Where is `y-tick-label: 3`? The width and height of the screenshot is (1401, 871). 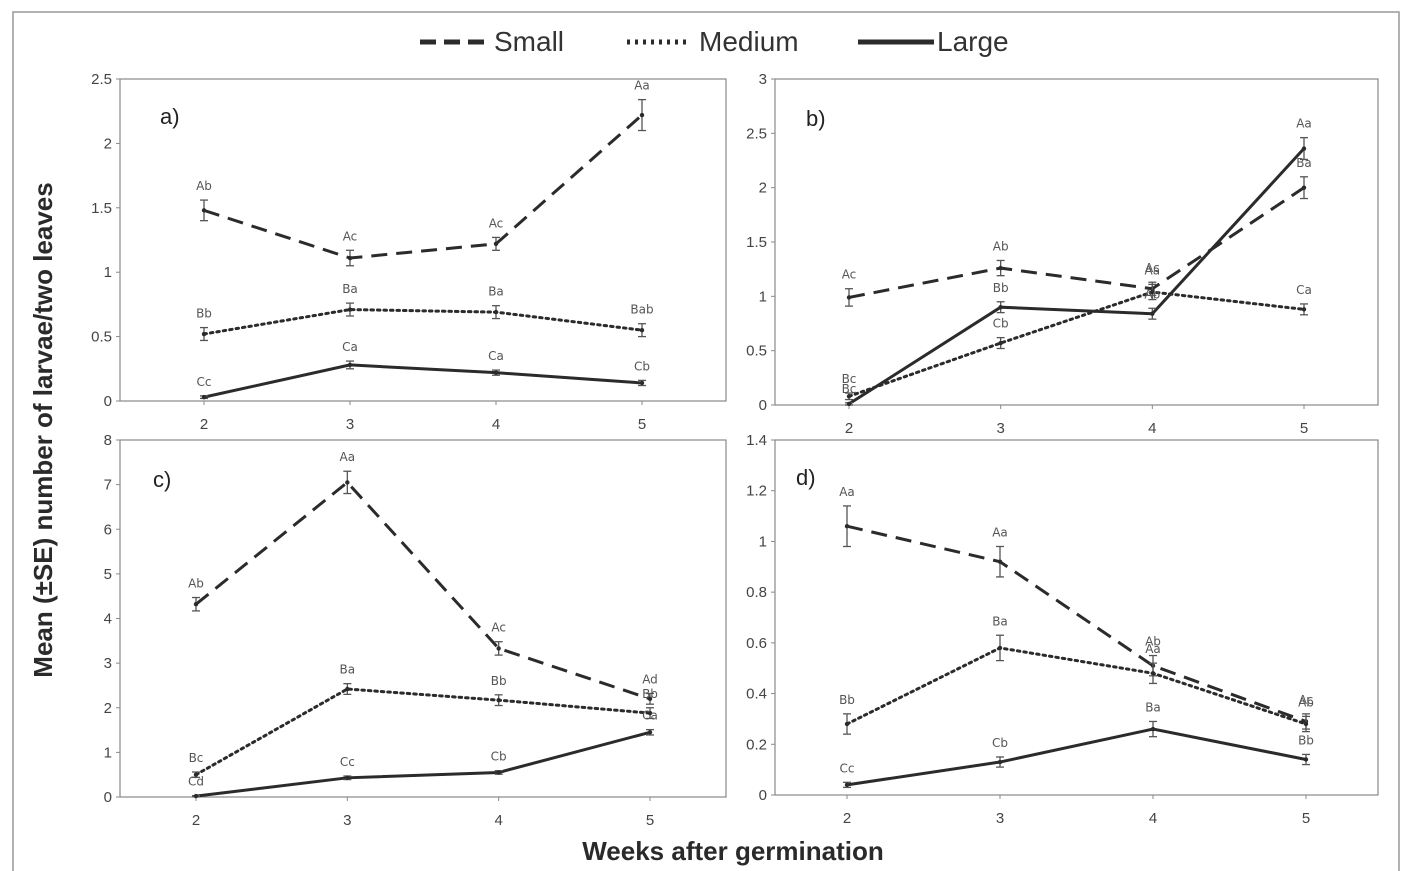
y-tick-label: 3 is located at coordinates (763, 79).